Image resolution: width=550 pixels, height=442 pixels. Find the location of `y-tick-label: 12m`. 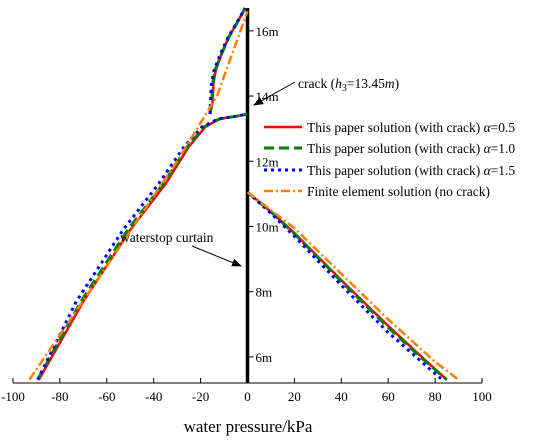

y-tick-label: 12m is located at coordinates (267, 161).